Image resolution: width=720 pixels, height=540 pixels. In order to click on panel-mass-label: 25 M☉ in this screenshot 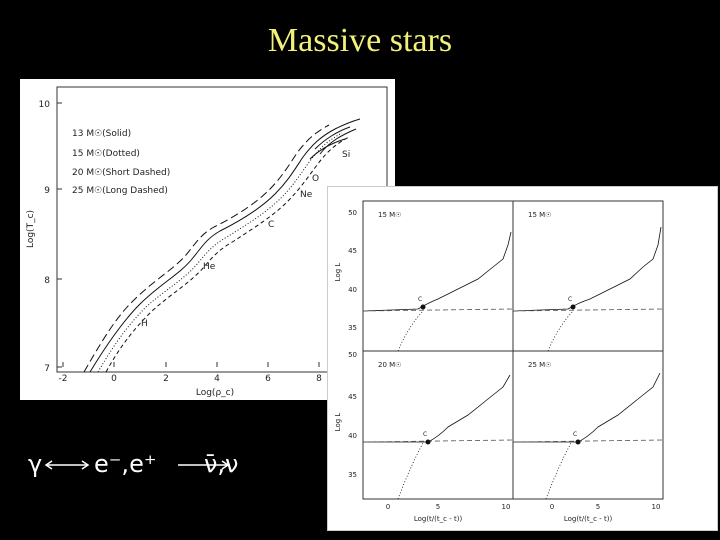, I will do `click(539, 365)`.